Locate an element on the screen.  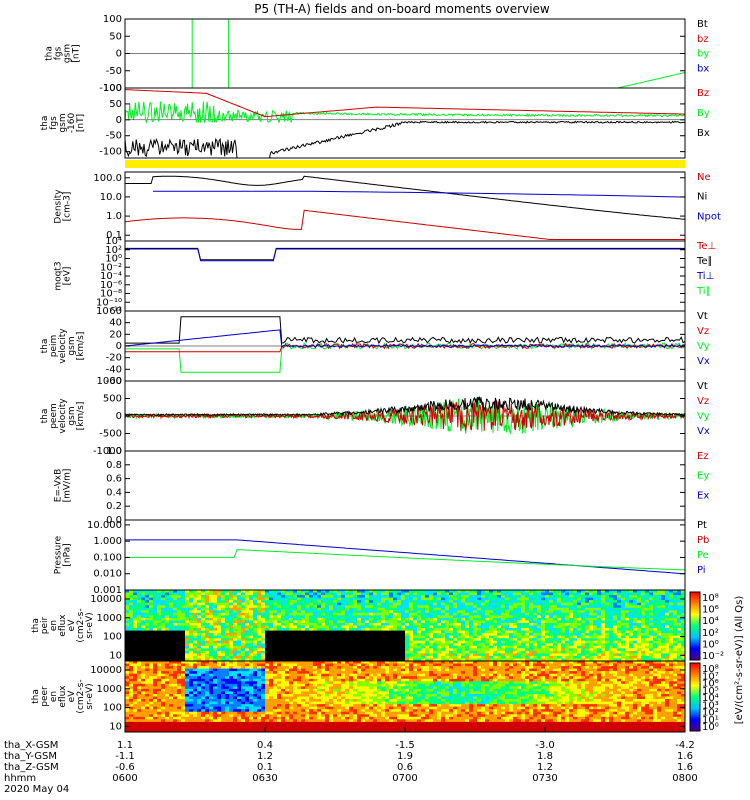
y-tick-label: 10⁻⁸ is located at coordinates (111, 294).